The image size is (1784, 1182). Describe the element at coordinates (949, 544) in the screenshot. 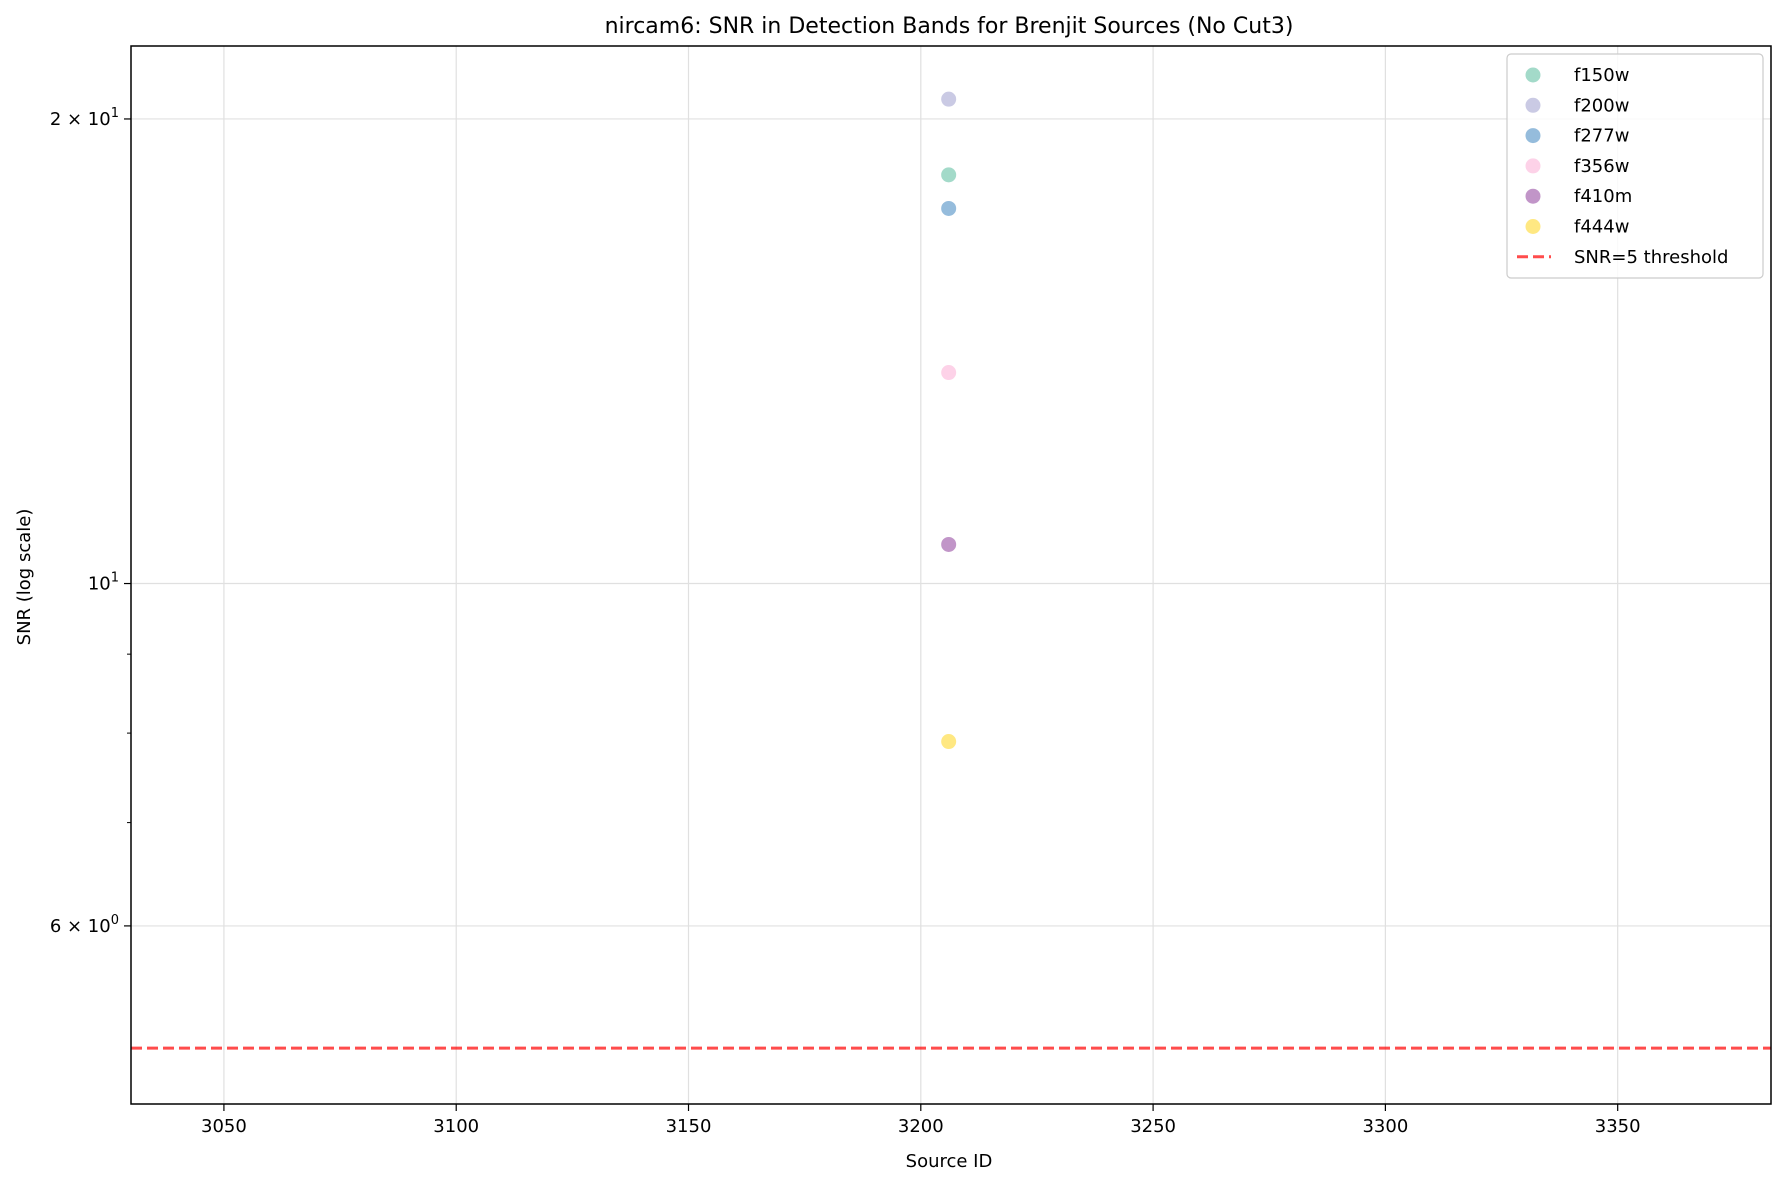

I see `data-point-f410m` at that location.